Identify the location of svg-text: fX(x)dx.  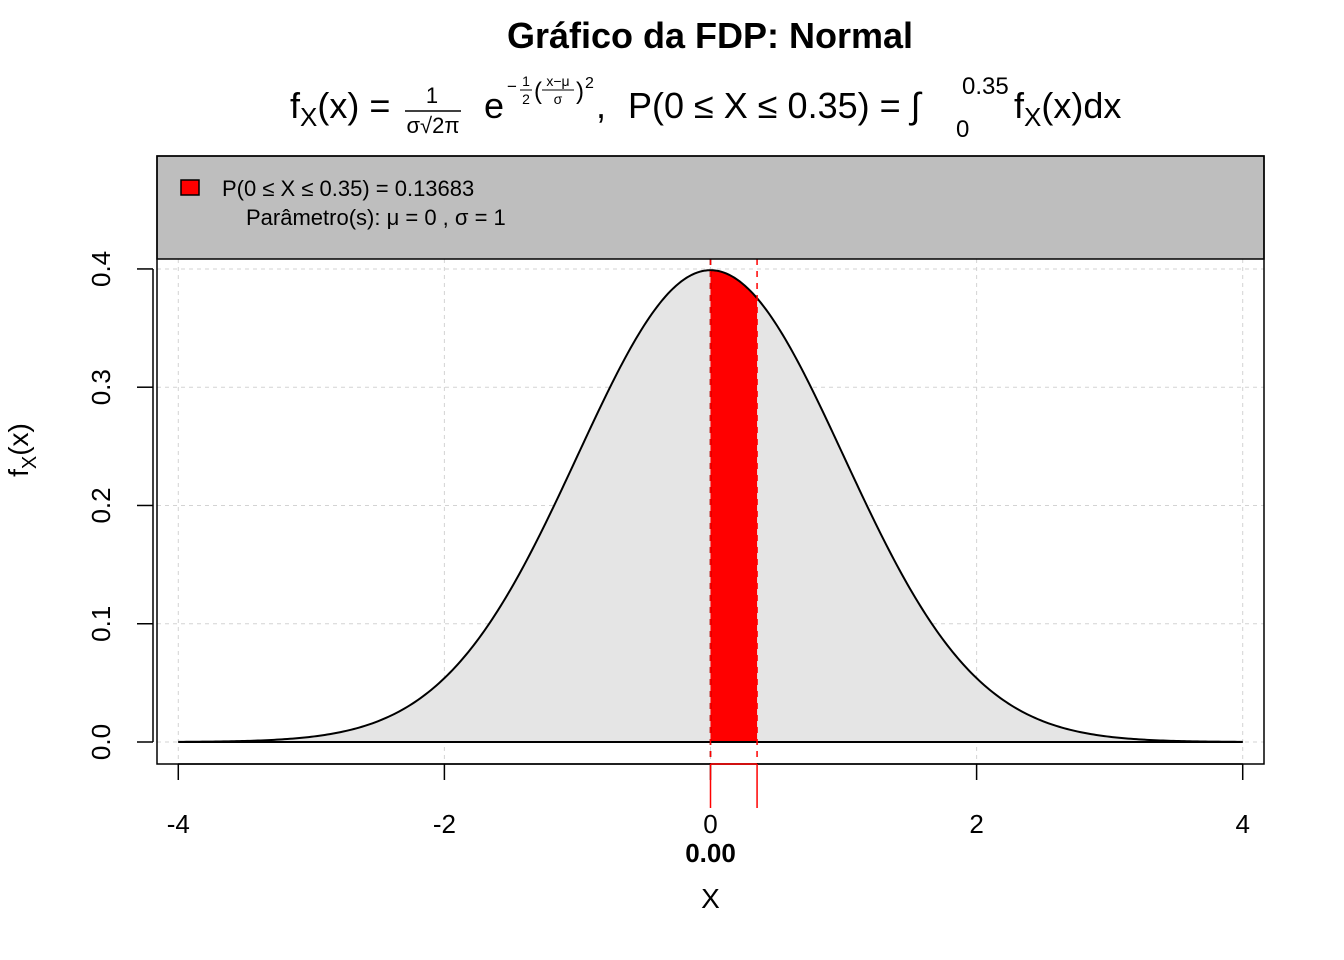
(1067, 108).